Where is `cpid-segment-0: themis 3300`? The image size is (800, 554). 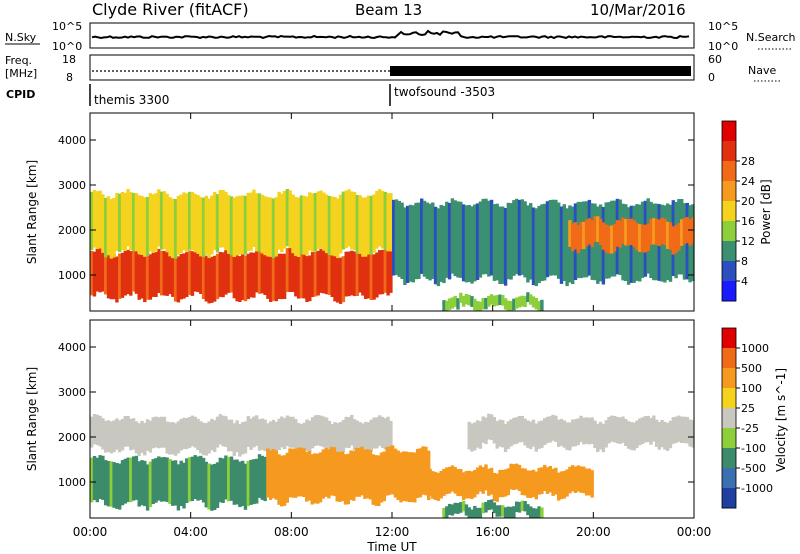 cpid-segment-0: themis 3300 is located at coordinates (131, 100).